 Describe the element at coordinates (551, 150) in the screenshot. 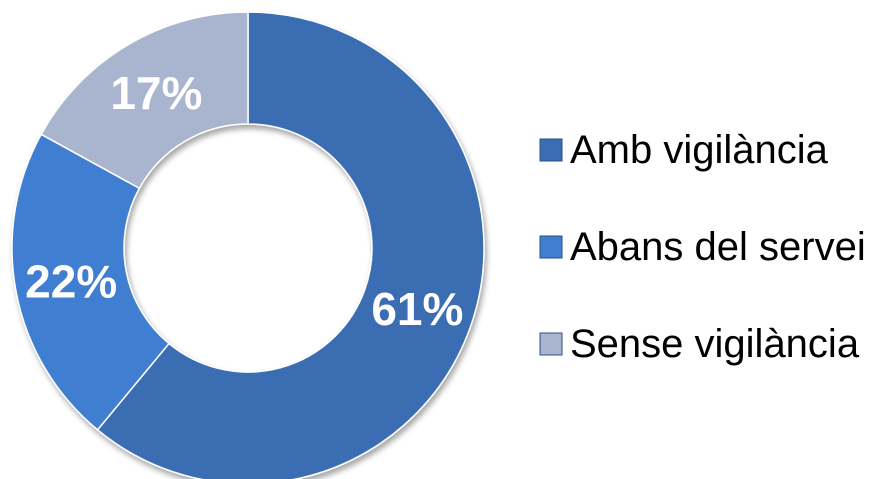

I see `legend-swatch-amb-vigilancia` at that location.